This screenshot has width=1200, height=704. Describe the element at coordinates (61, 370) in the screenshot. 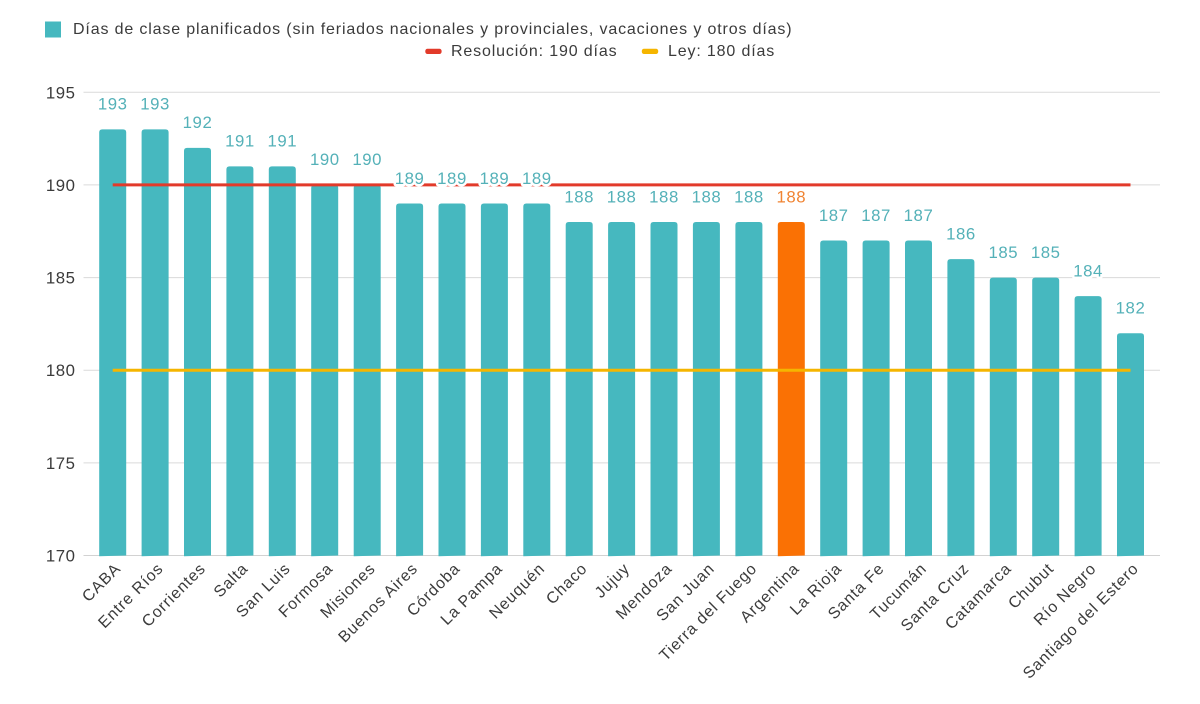

I see `svg-text: 180` at that location.